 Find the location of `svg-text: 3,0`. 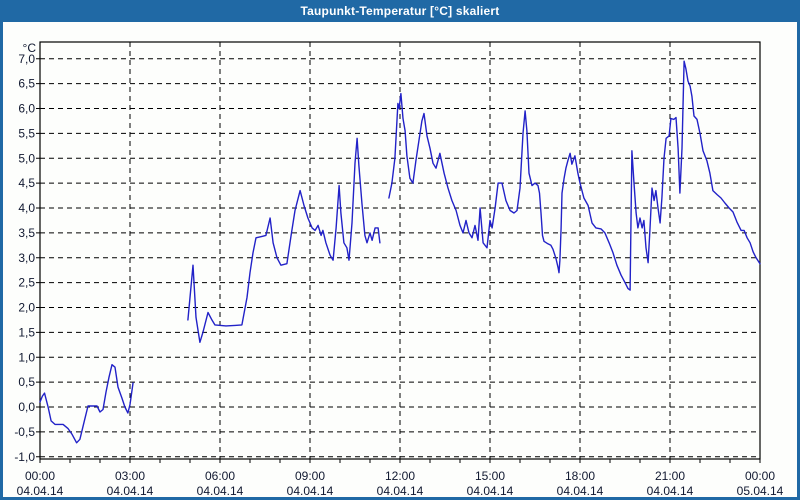

svg-text: 3,0 is located at coordinates (26, 258).